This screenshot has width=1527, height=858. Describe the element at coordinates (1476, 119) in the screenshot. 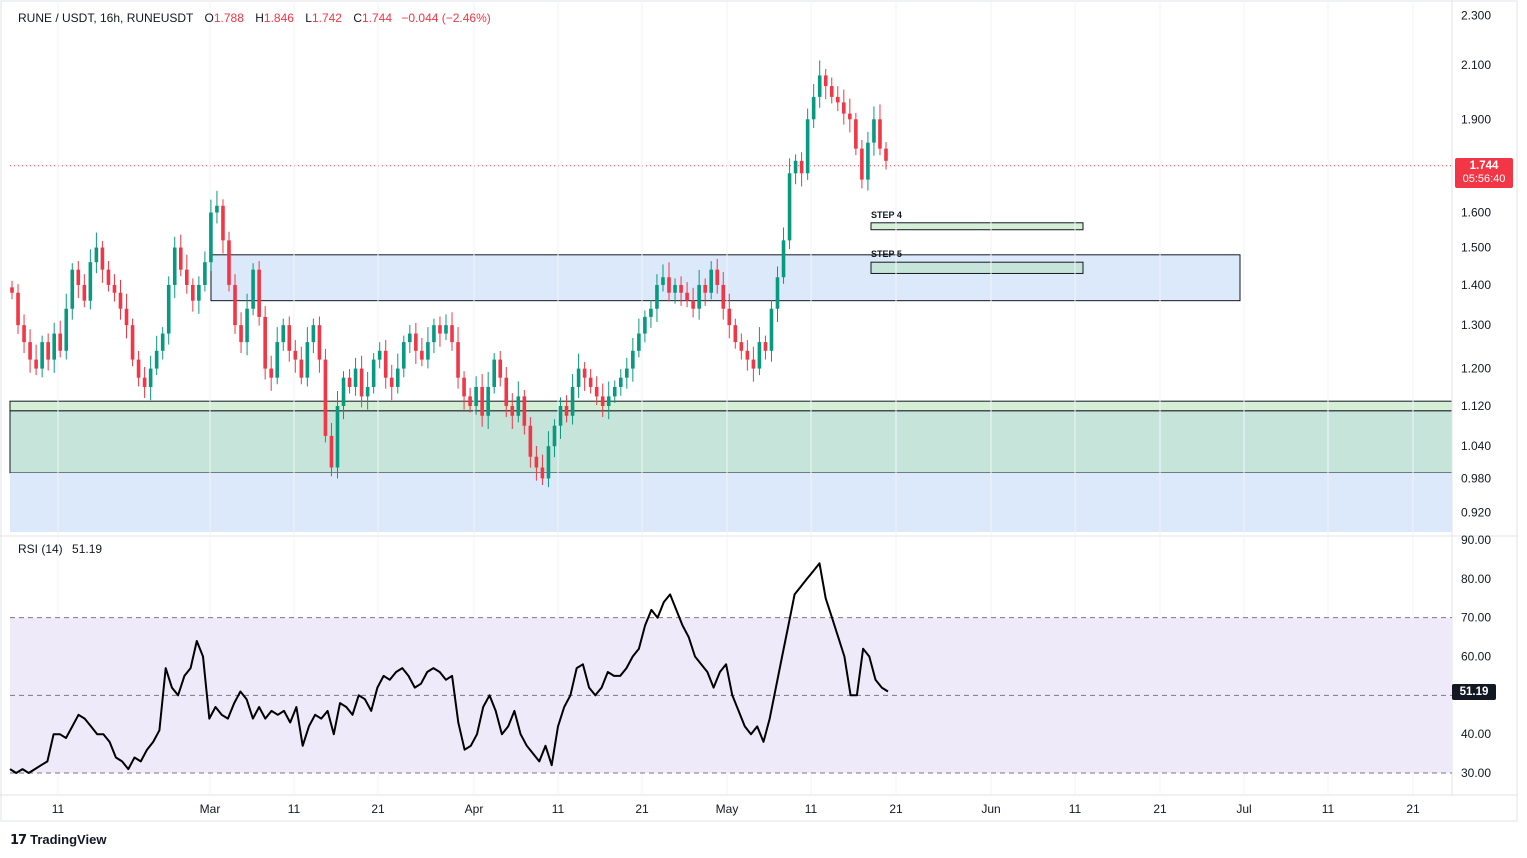

I see `price-tick-label: 1.900` at that location.